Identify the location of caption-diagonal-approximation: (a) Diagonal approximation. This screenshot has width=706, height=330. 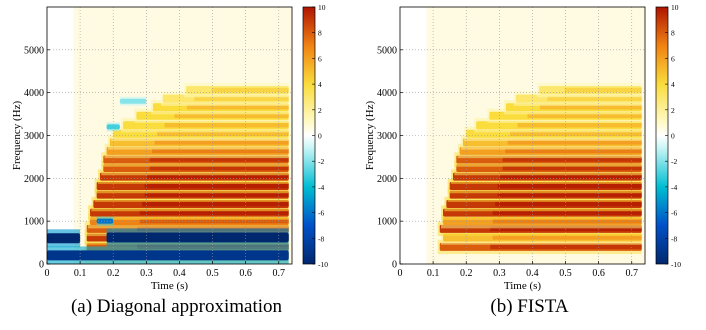
(176, 306).